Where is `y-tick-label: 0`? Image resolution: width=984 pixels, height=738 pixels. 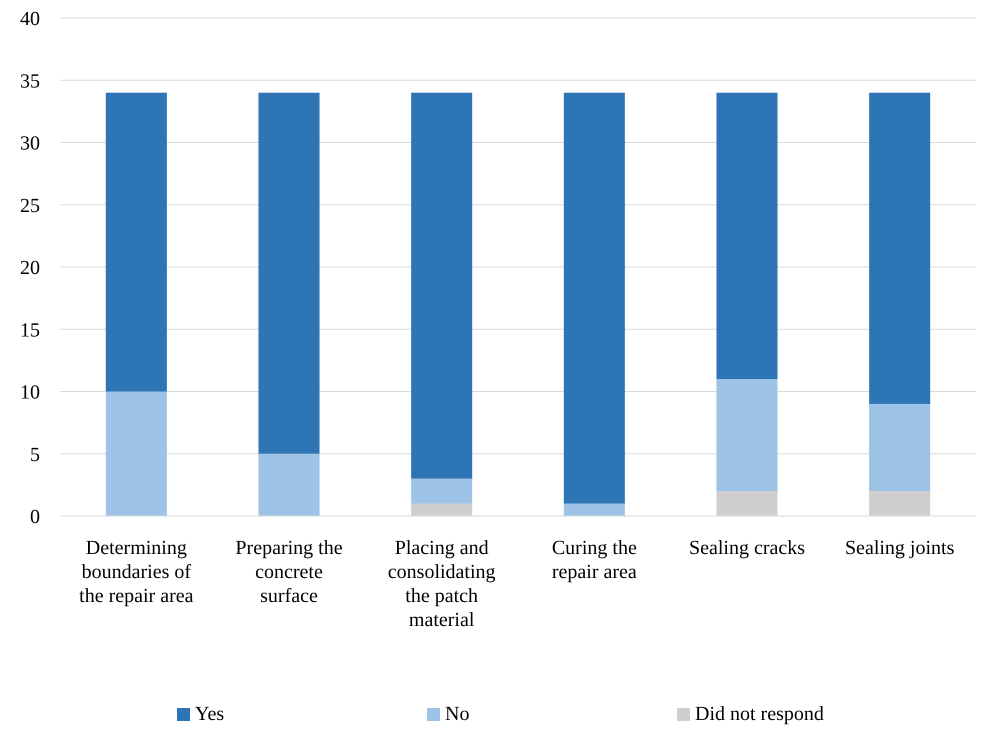 y-tick-label: 0 is located at coordinates (35, 517).